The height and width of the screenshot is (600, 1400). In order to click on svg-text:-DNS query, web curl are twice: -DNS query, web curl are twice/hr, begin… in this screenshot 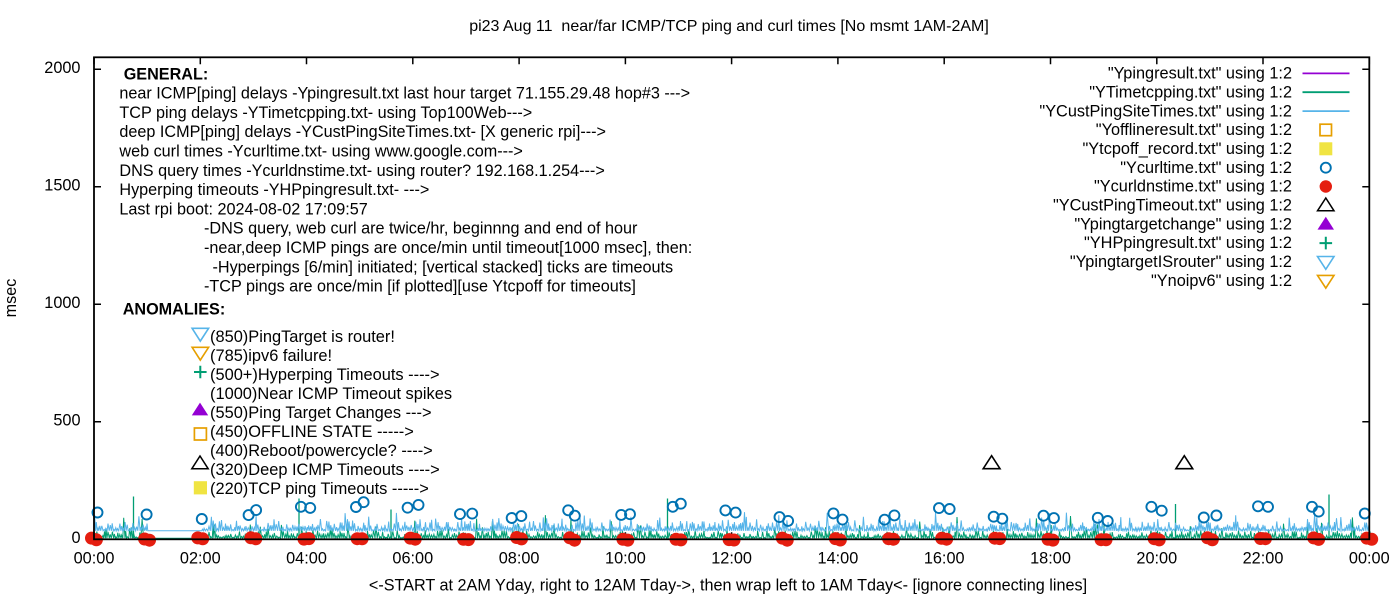, I will do `click(421, 229)`.